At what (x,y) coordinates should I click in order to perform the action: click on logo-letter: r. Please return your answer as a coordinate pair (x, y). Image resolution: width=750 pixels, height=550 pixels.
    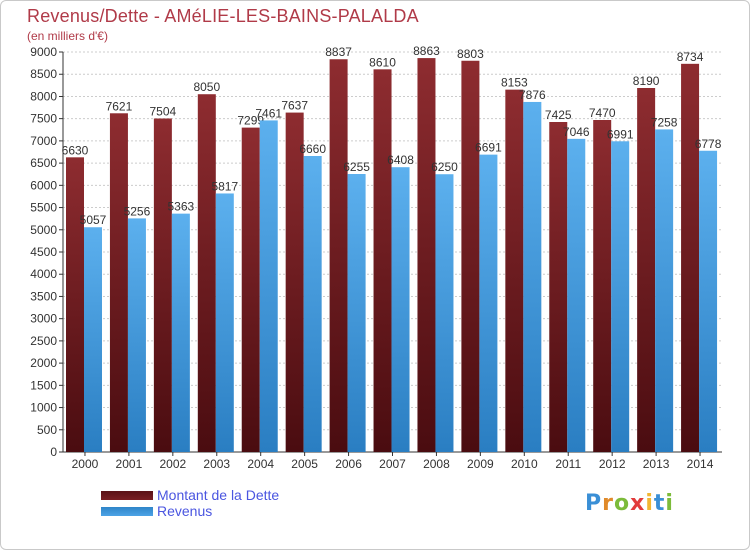
    Looking at the image, I should click on (608, 503).